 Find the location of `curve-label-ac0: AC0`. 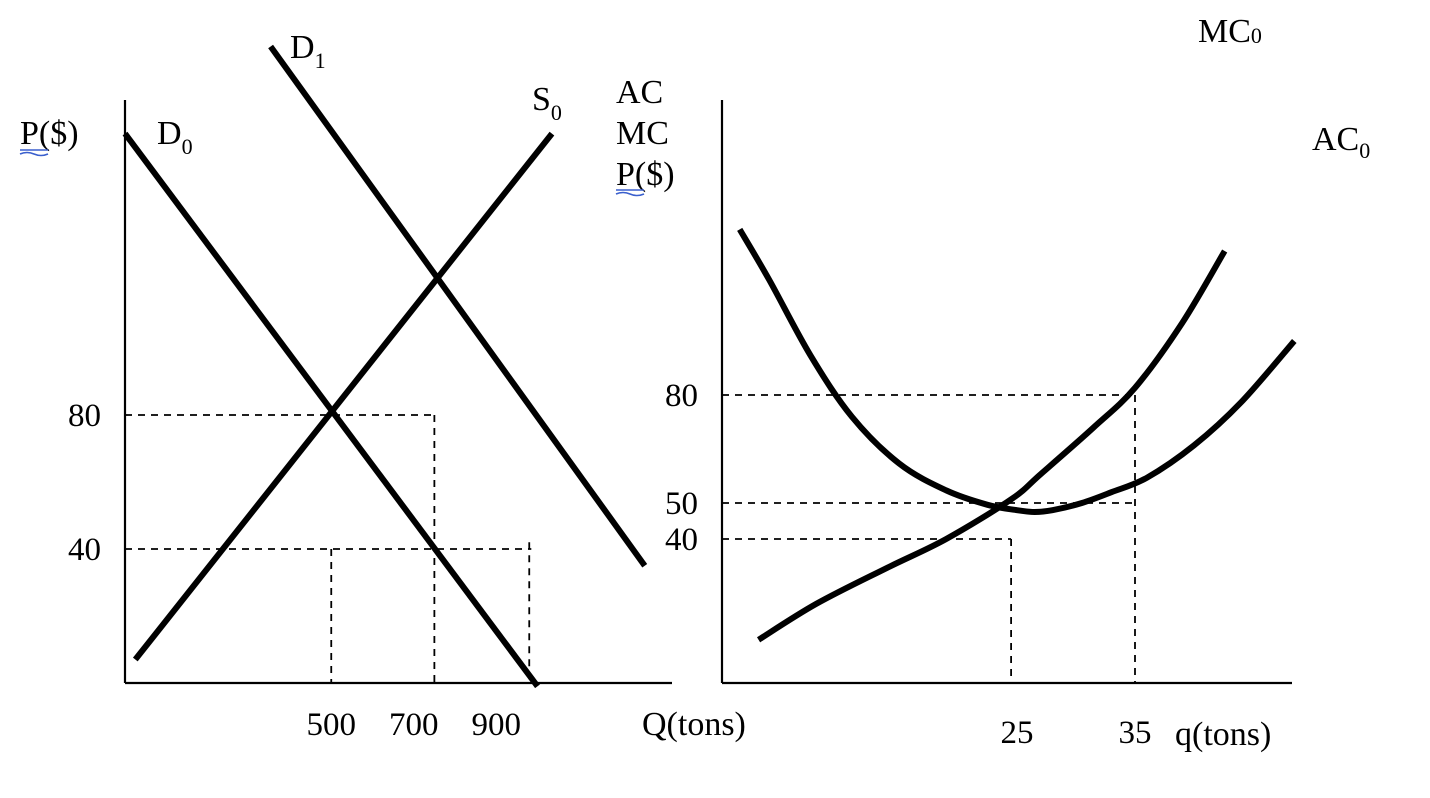

curve-label-ac0: AC0 is located at coordinates (1341, 142).